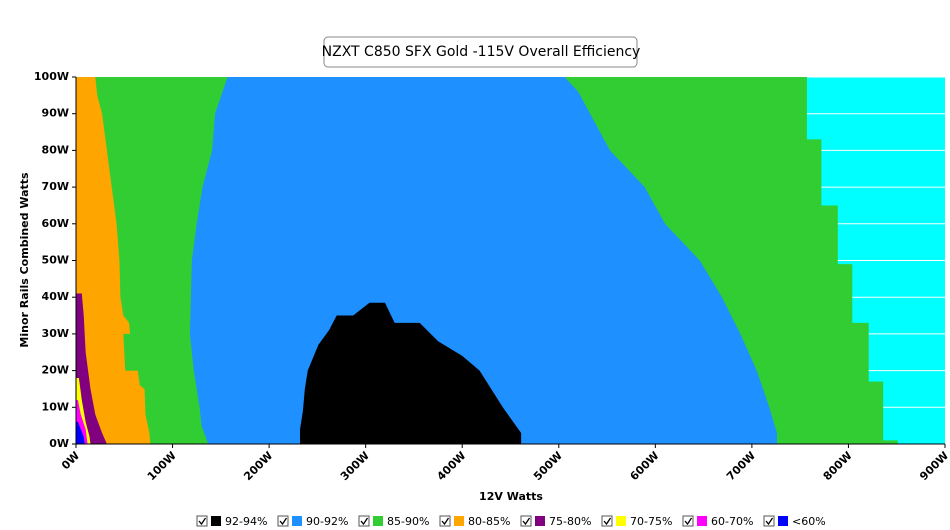 The height and width of the screenshot is (530, 950). Describe the element at coordinates (51, 76) in the screenshot. I see `y-tick-label: 100W` at that location.